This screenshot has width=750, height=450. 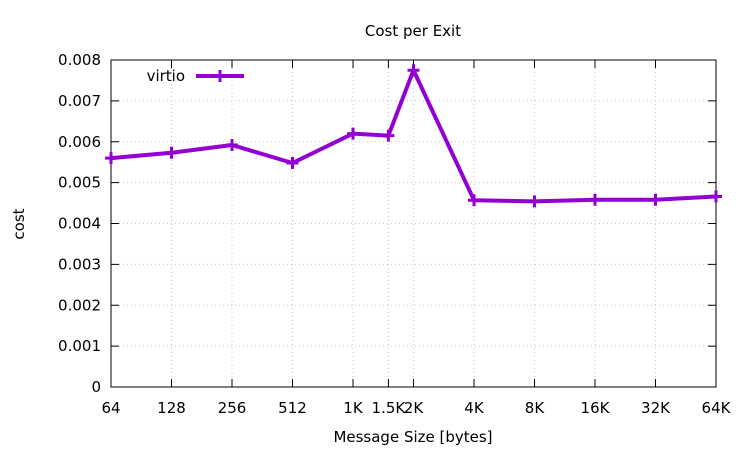 What do you see at coordinates (79, 101) in the screenshot?
I see `y-tick-label: 0.007` at bounding box center [79, 101].